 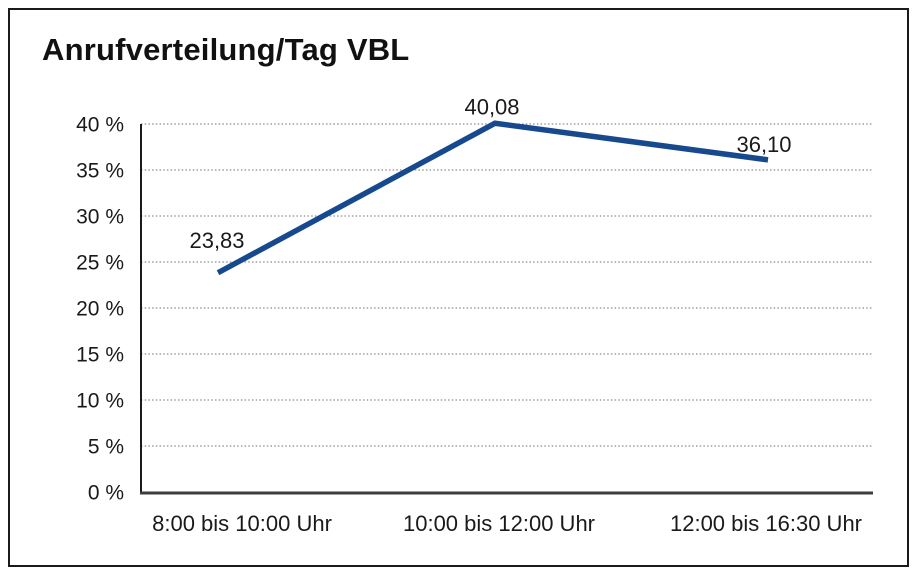 What do you see at coordinates (106, 447) in the screenshot?
I see `y-tick-label: 5 %` at bounding box center [106, 447].